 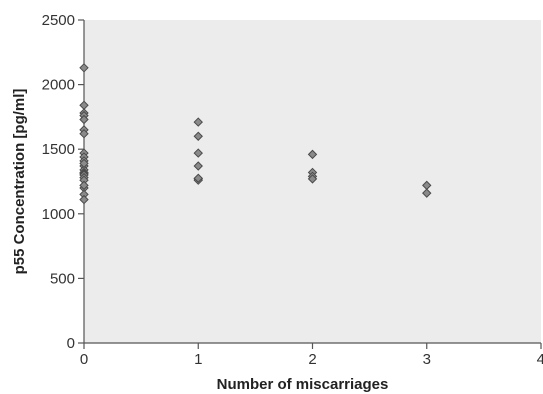 I want to click on x-axis-title: Number of miscarriages, so click(x=303, y=384).